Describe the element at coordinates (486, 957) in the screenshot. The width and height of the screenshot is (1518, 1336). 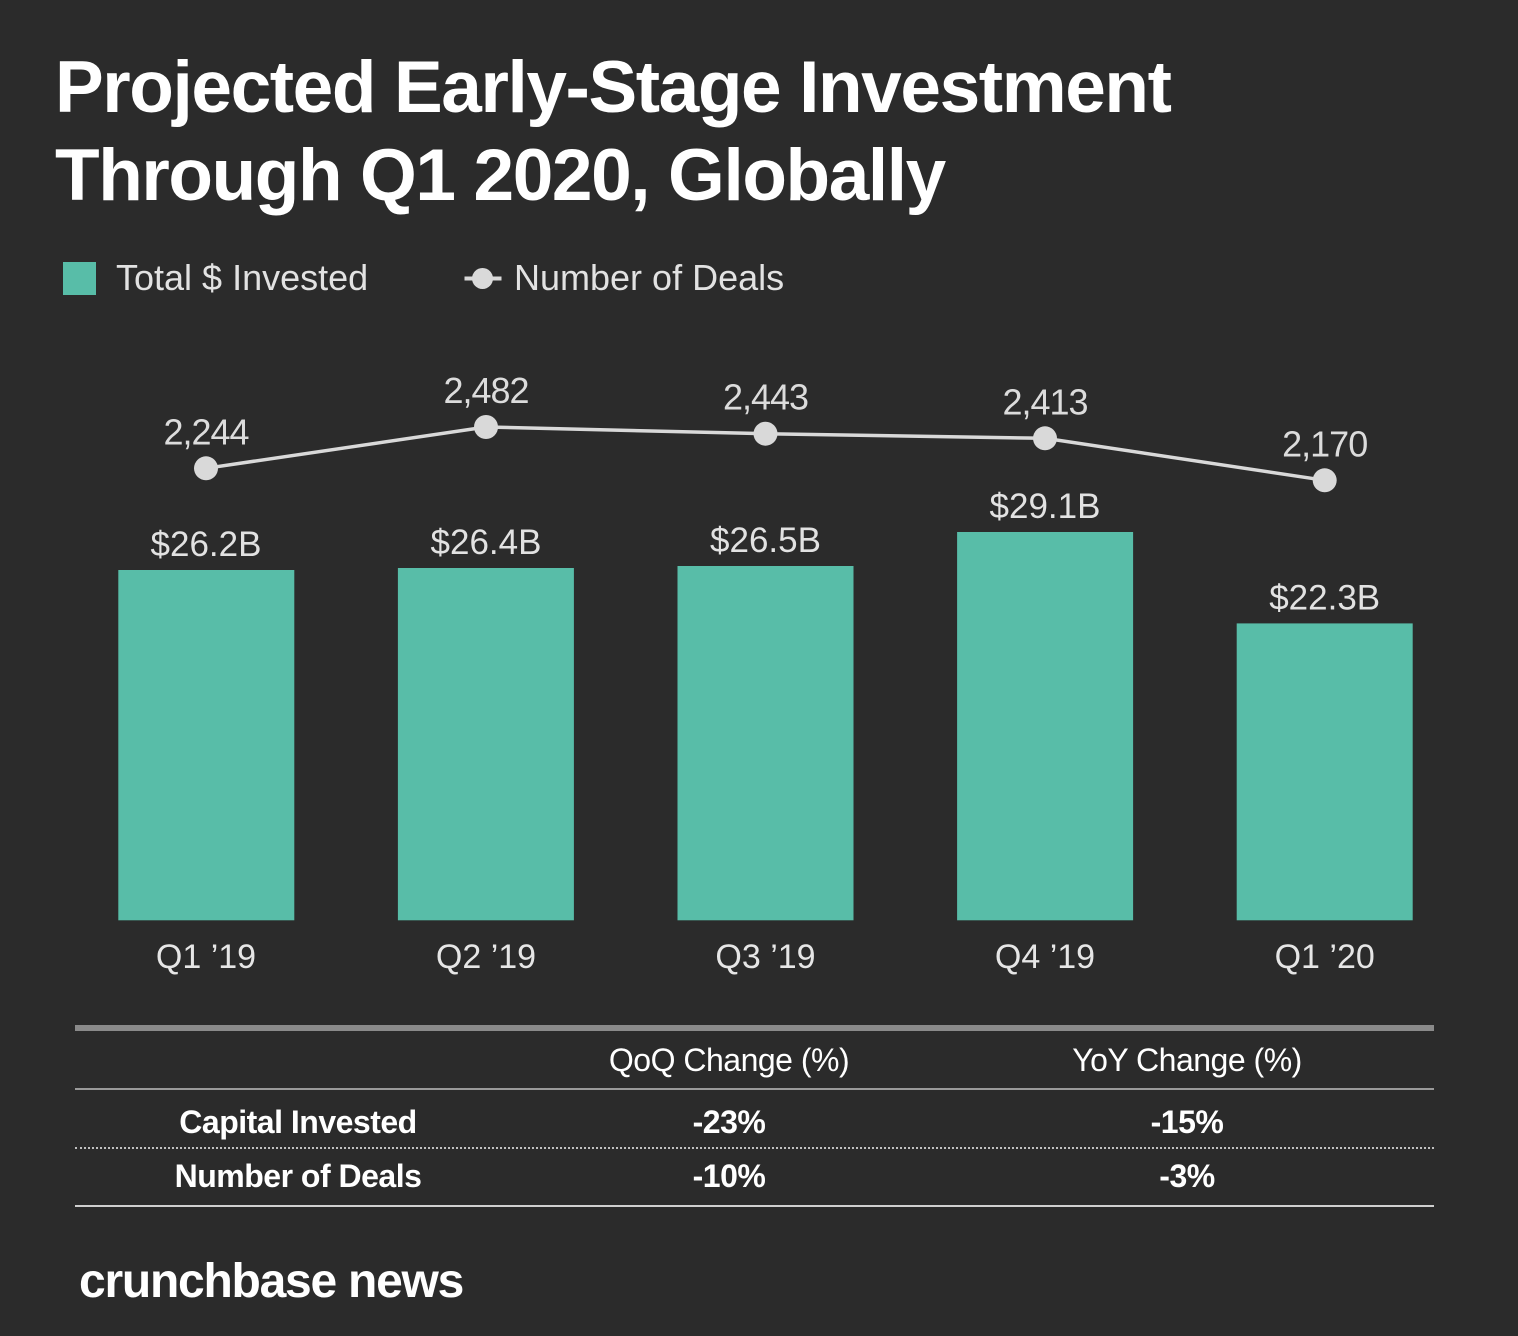
I see `svg-text: Q2 ’19` at that location.